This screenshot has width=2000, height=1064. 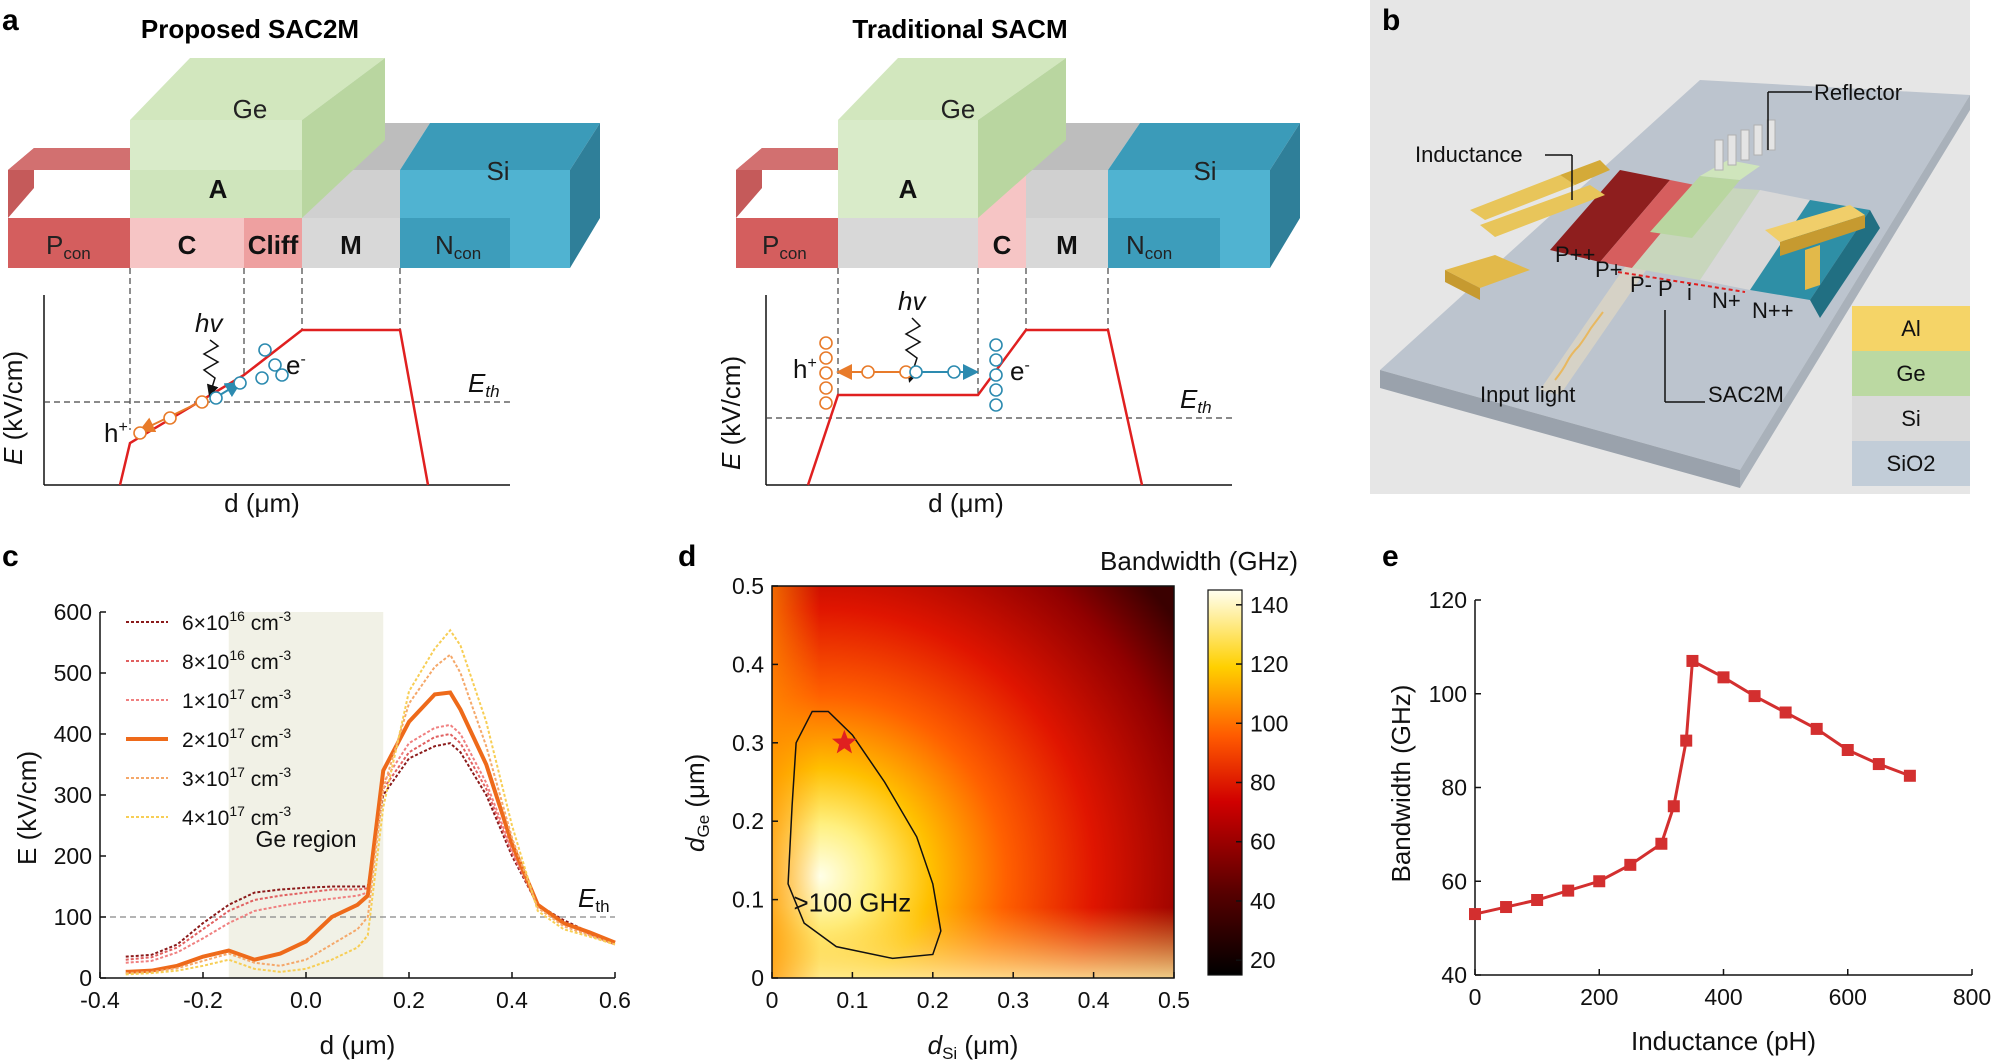 What do you see at coordinates (973, 1046) in the screenshot?
I see `d-xlabel: dSi (μm)` at bounding box center [973, 1046].